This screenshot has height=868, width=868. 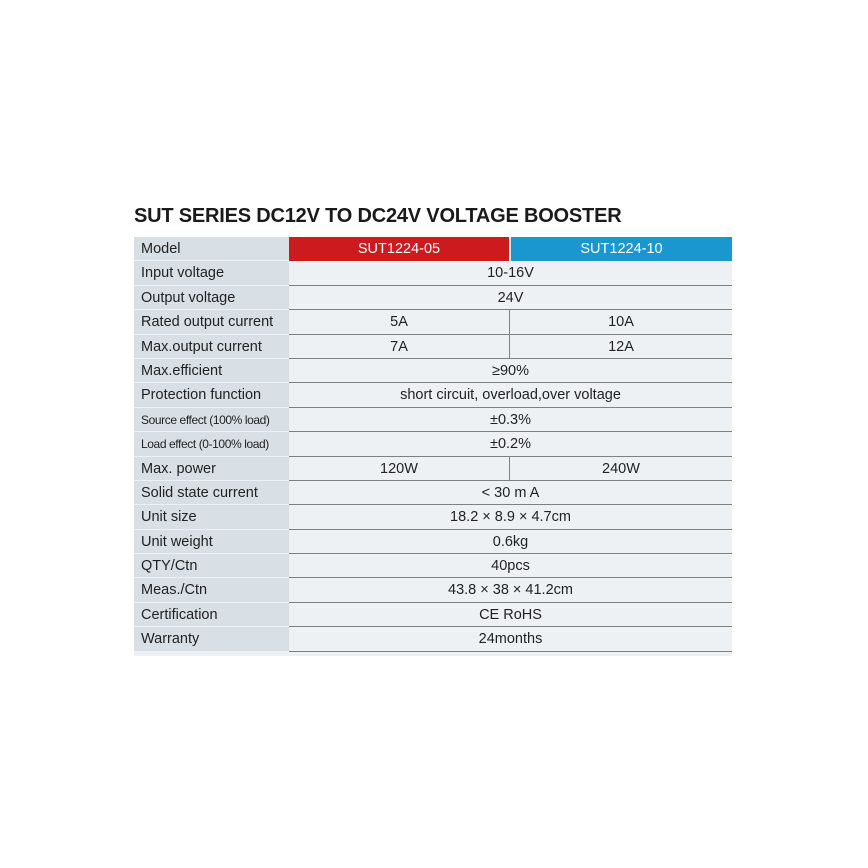 I want to click on value-cell: 12A, so click(x=621, y=346).